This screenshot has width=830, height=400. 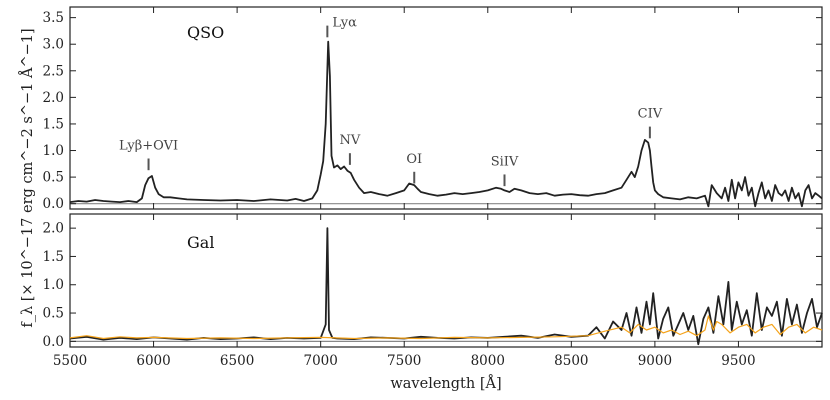 I want to click on gal-y-tick-label: 0.0, so click(x=53, y=342).